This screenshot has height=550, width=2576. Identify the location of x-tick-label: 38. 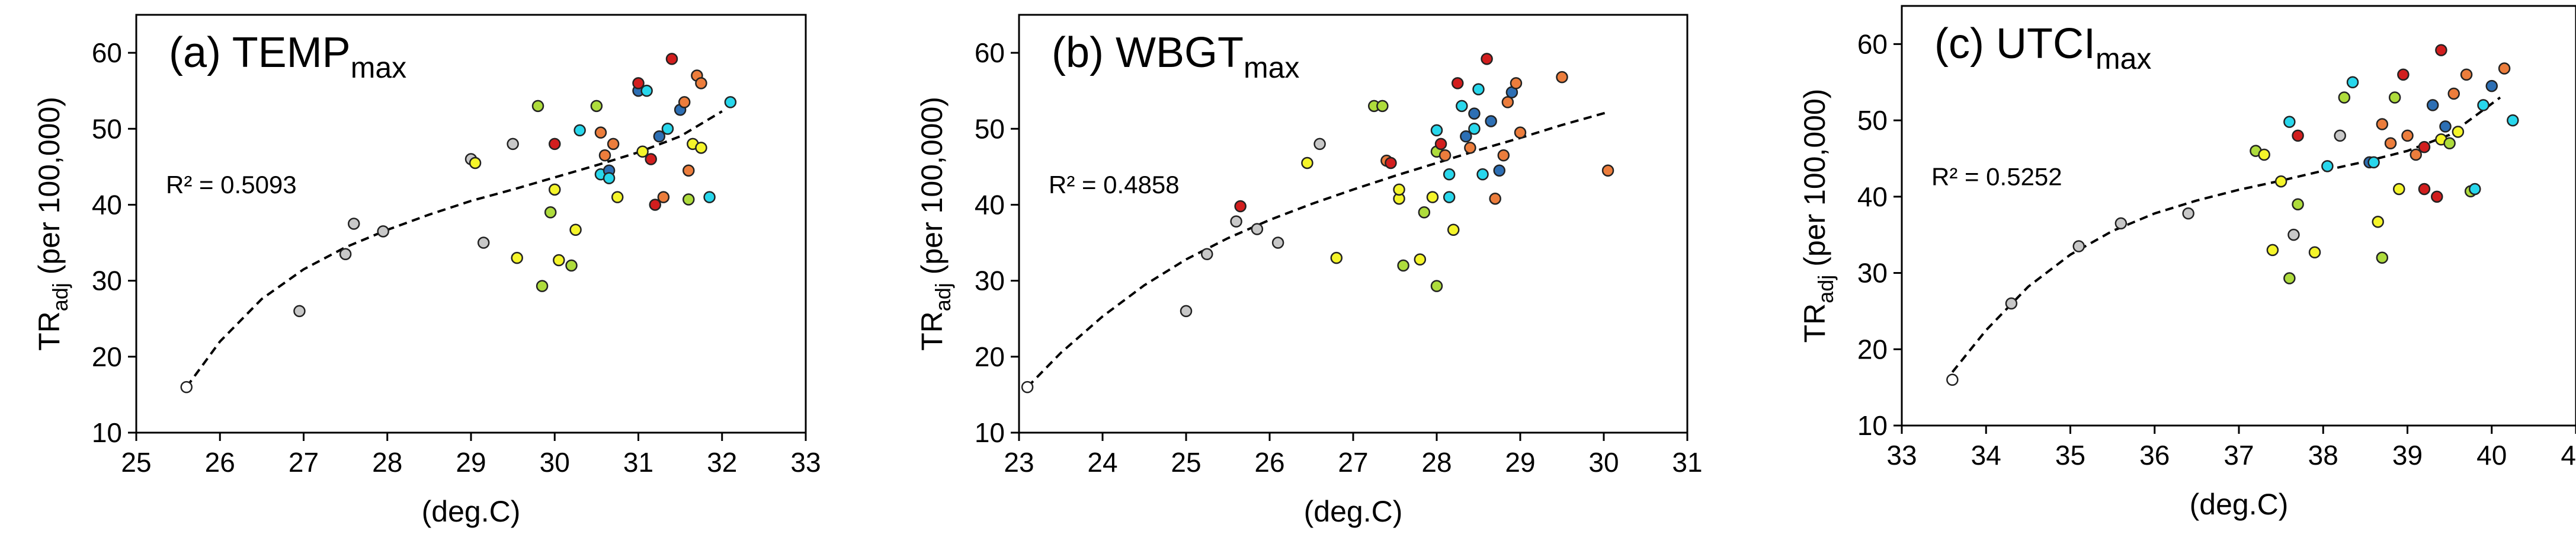
(2323, 455).